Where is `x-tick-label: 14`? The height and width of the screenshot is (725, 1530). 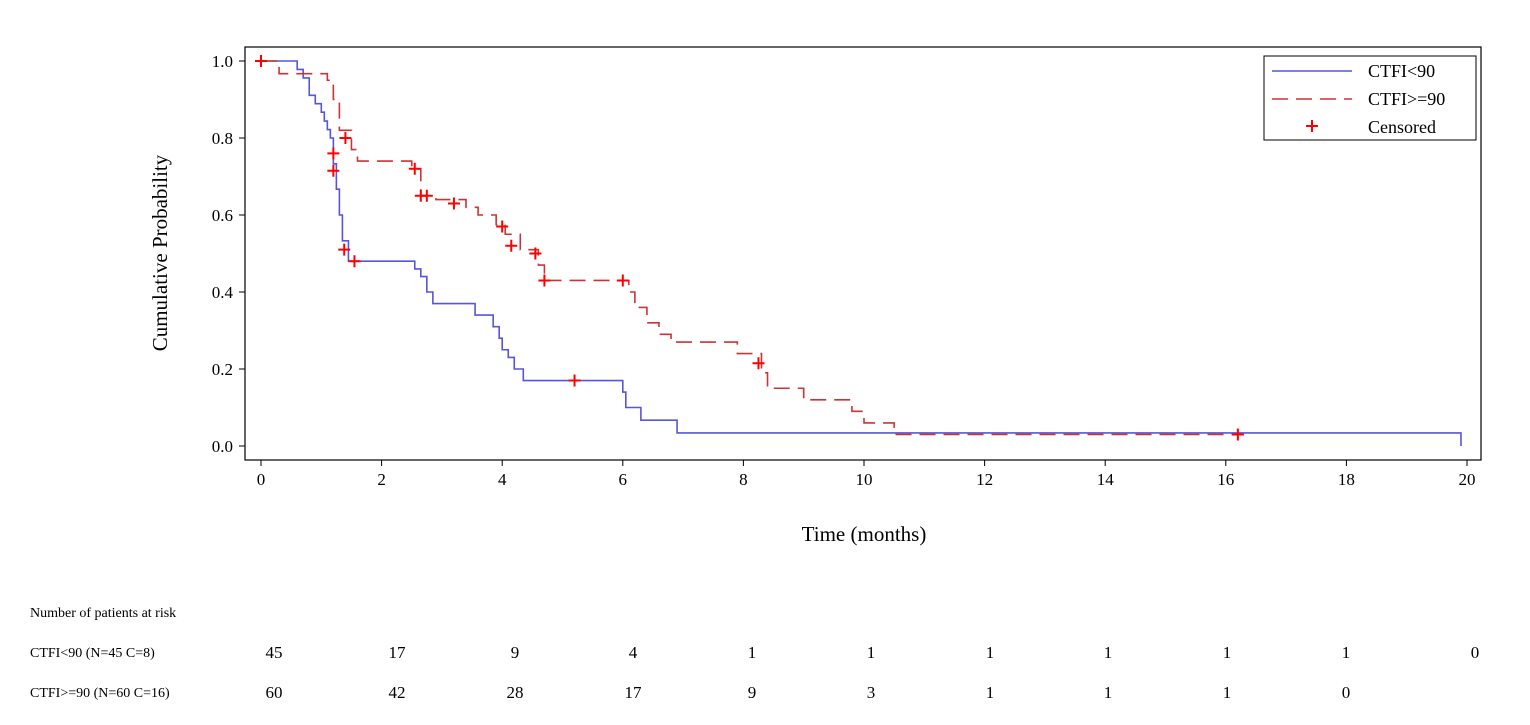 x-tick-label: 14 is located at coordinates (1106, 479).